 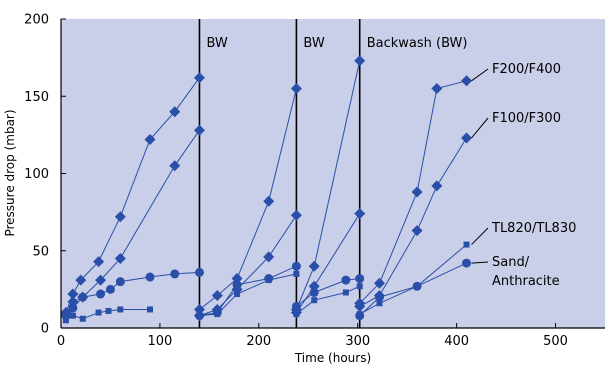 What do you see at coordinates (456, 341) in the screenshot?
I see `x-tick-label: 400` at bounding box center [456, 341].